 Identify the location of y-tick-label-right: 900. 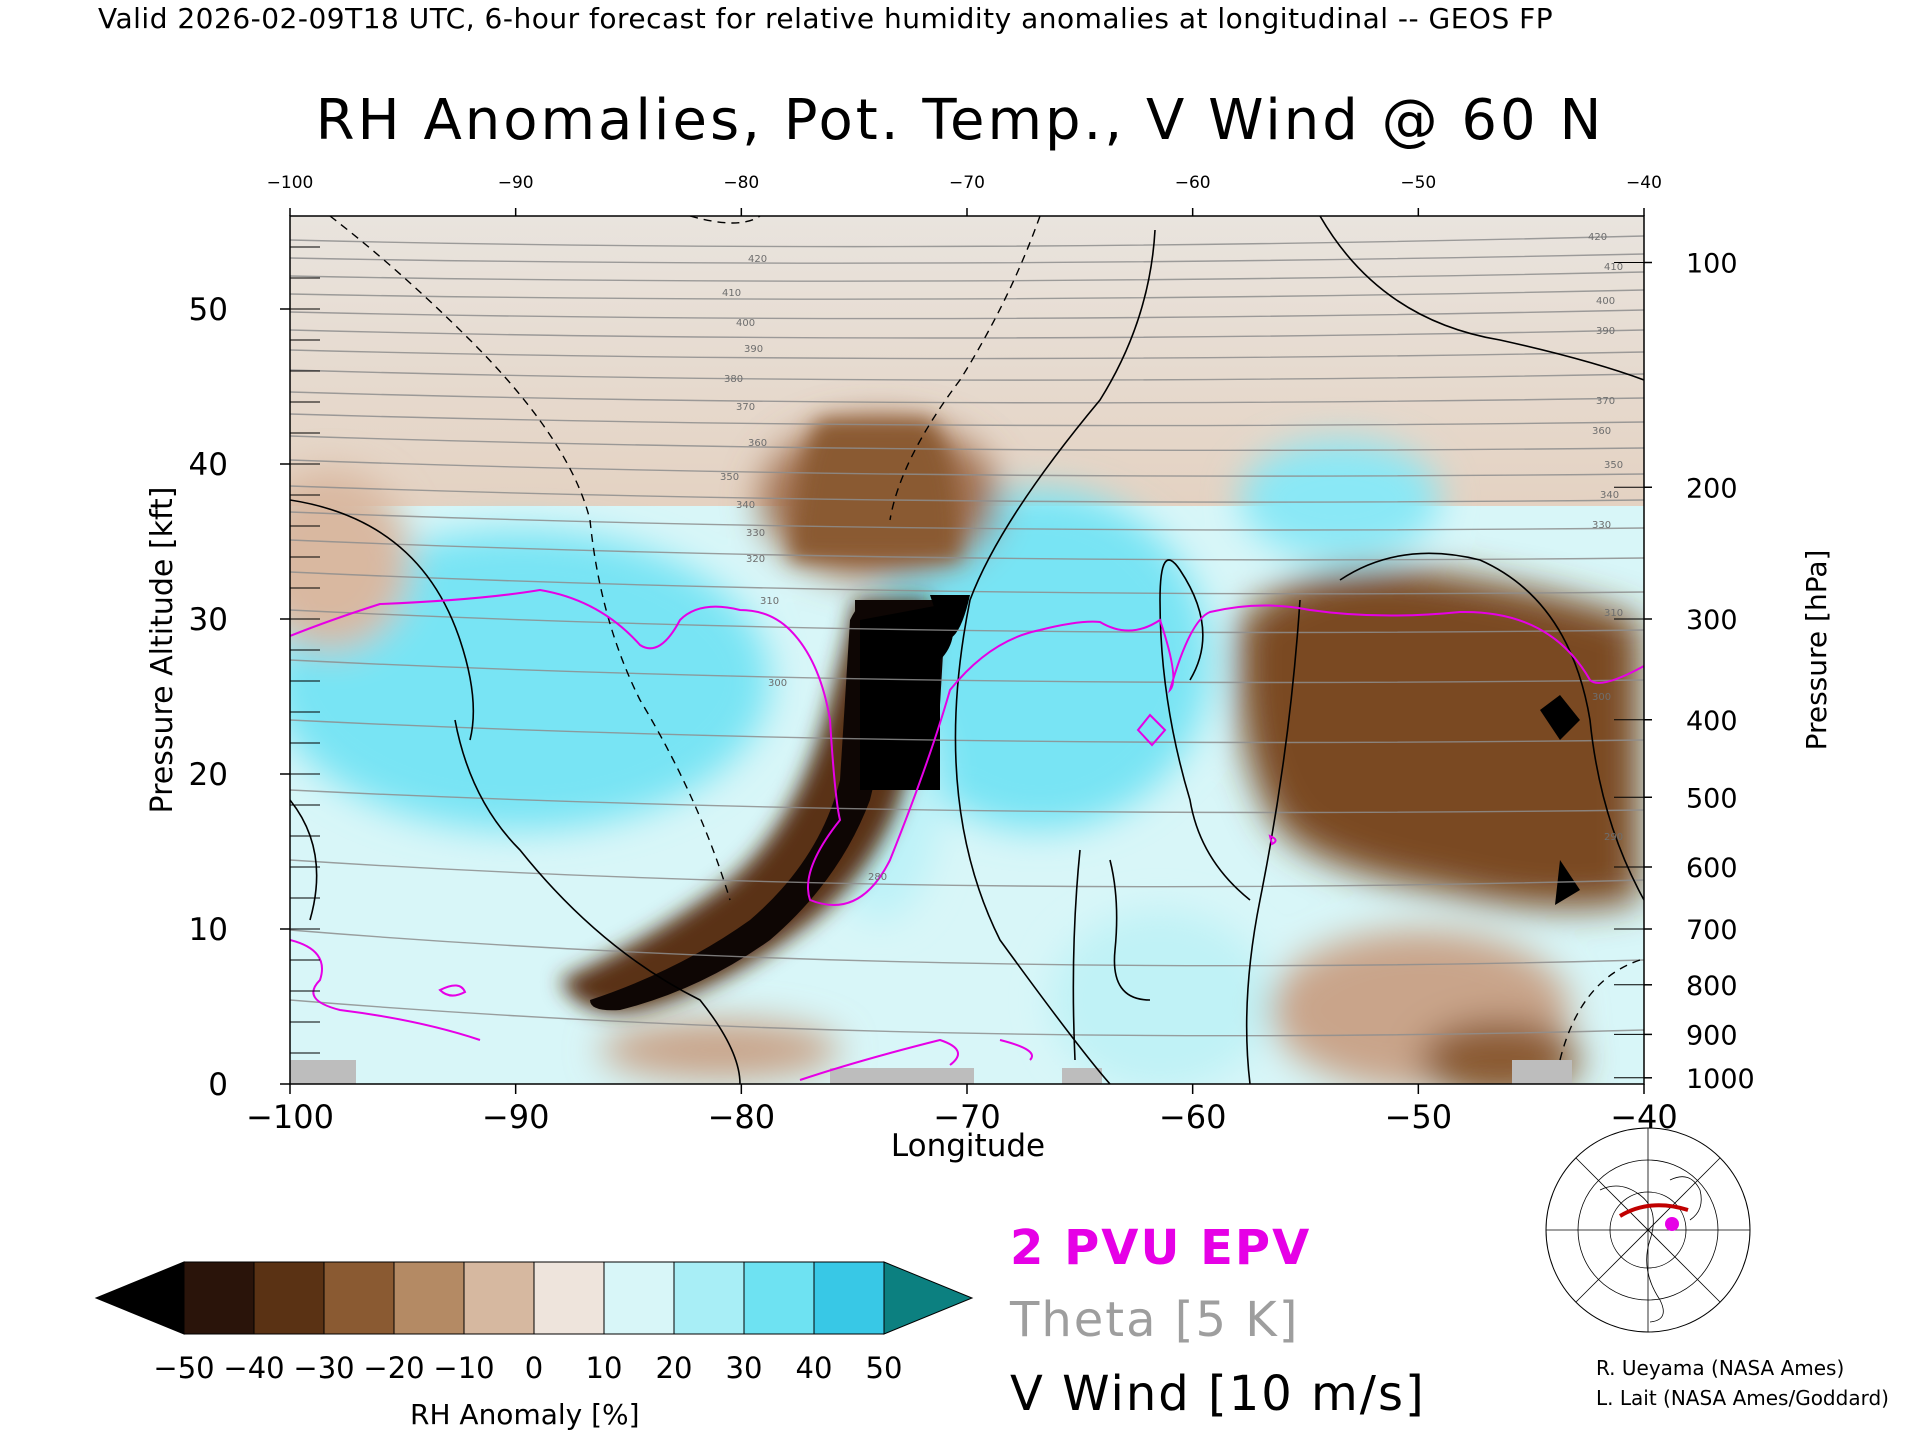
(1712, 1035).